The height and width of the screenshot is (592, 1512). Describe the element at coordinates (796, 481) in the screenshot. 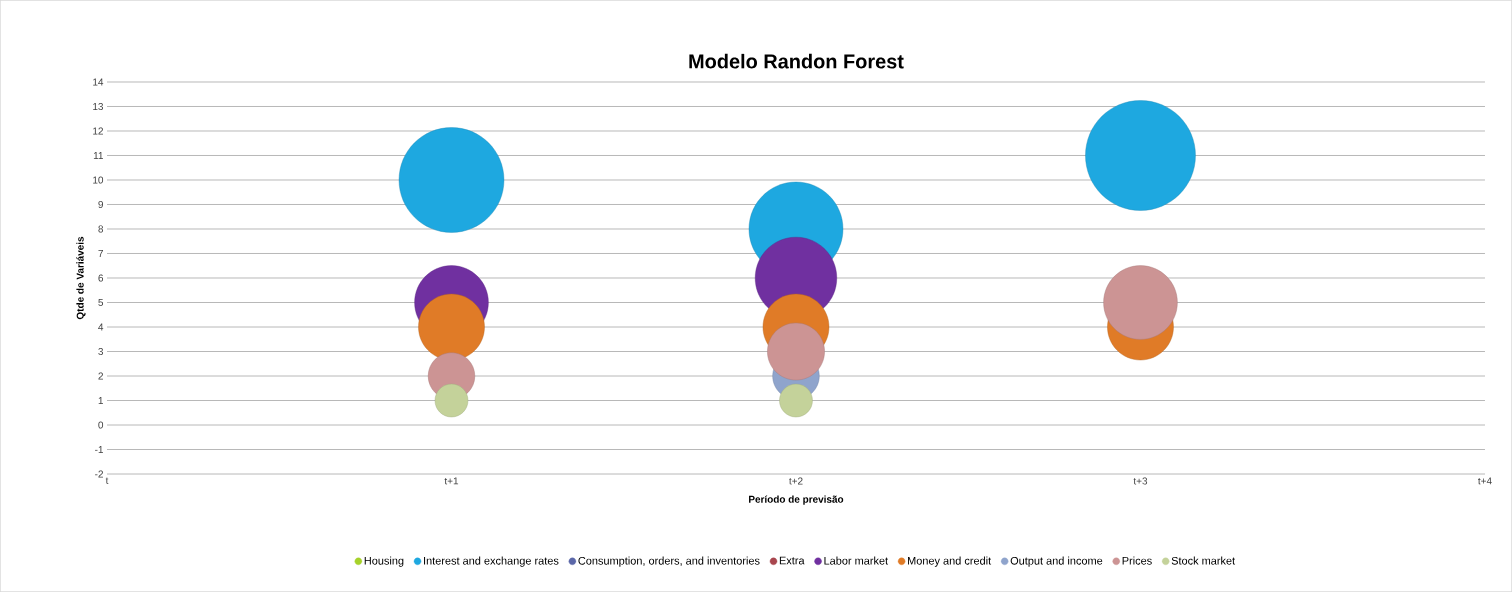

I see `x-tick-label: t+2` at that location.